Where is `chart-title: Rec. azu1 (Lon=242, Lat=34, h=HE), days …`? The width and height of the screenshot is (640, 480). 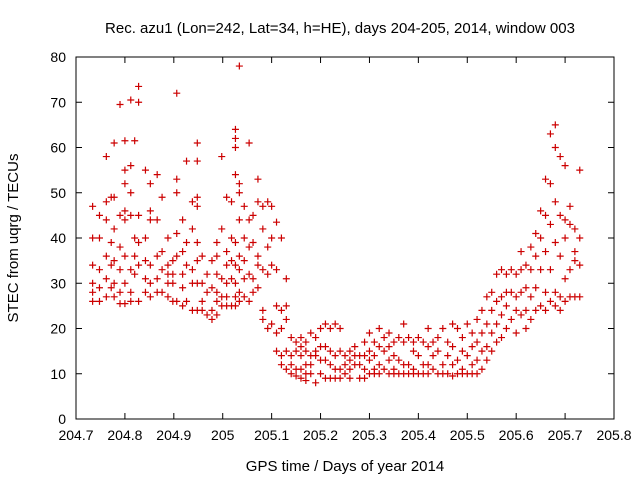 chart-title: Rec. azu1 (Lon=242, Lat=34, h=HE), days … is located at coordinates (340, 28).